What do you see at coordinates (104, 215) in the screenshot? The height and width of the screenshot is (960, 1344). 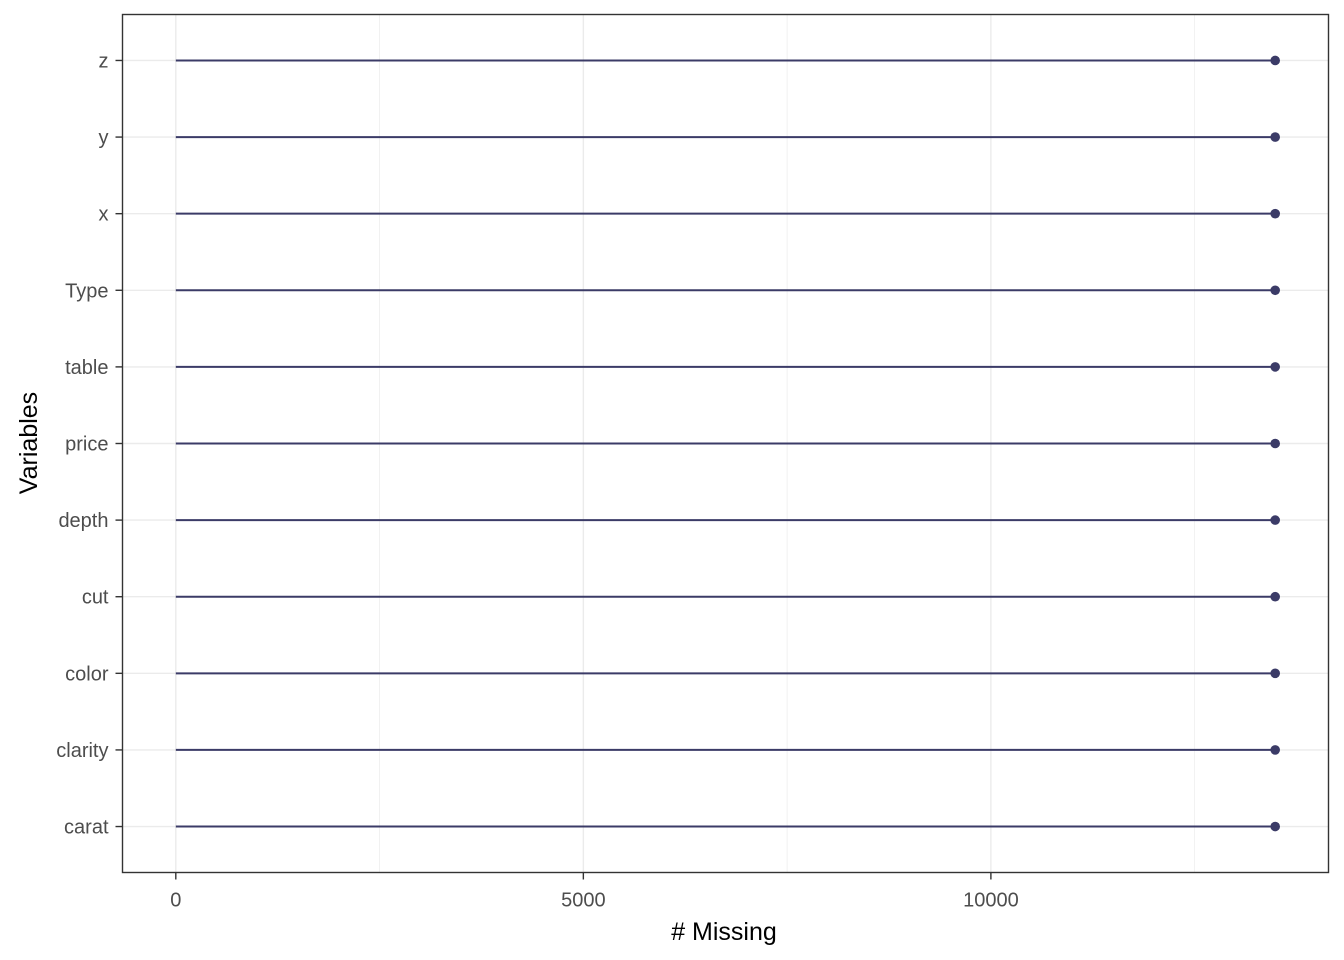 I see `y-tick-label-x: x` at bounding box center [104, 215].